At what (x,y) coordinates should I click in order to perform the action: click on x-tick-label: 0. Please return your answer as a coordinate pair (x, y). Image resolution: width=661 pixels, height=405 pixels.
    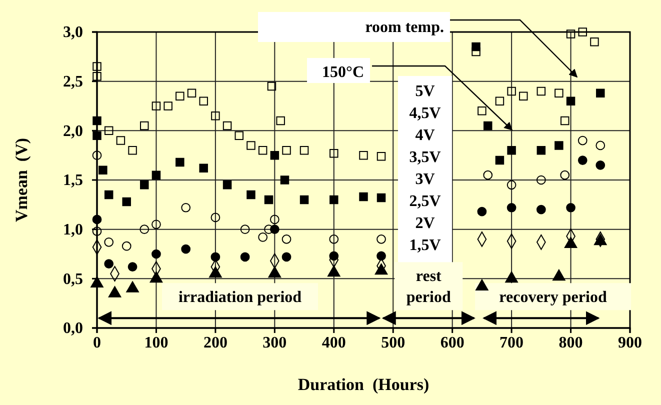
    Looking at the image, I should click on (97, 343).